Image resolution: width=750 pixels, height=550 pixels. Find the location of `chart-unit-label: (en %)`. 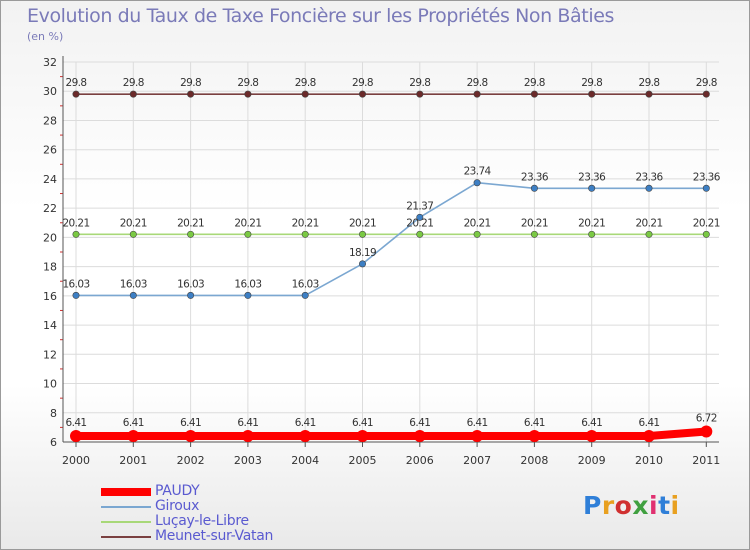

chart-unit-label: (en %) is located at coordinates (45, 36).